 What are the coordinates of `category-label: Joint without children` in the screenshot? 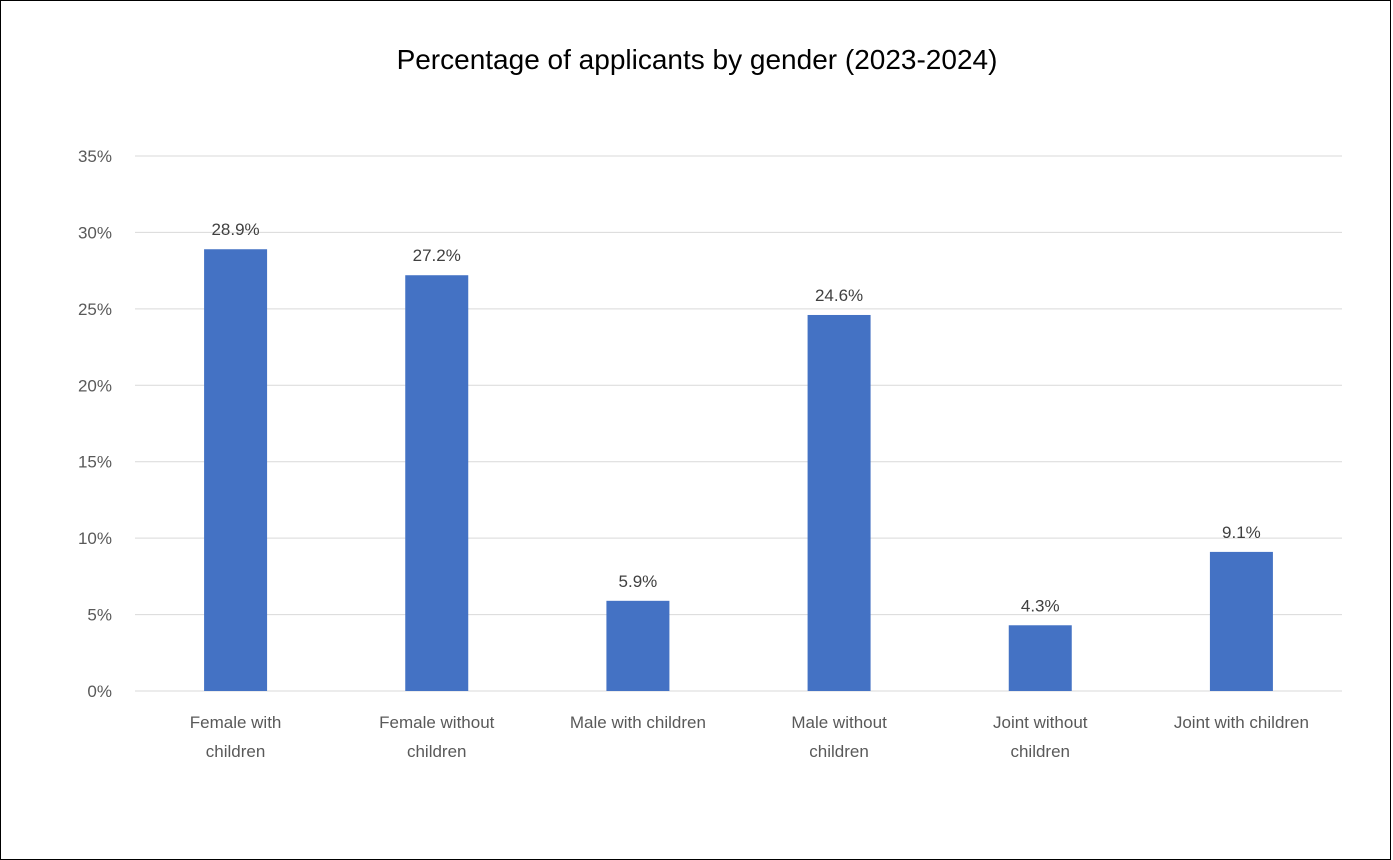 It's located at (1040, 737).